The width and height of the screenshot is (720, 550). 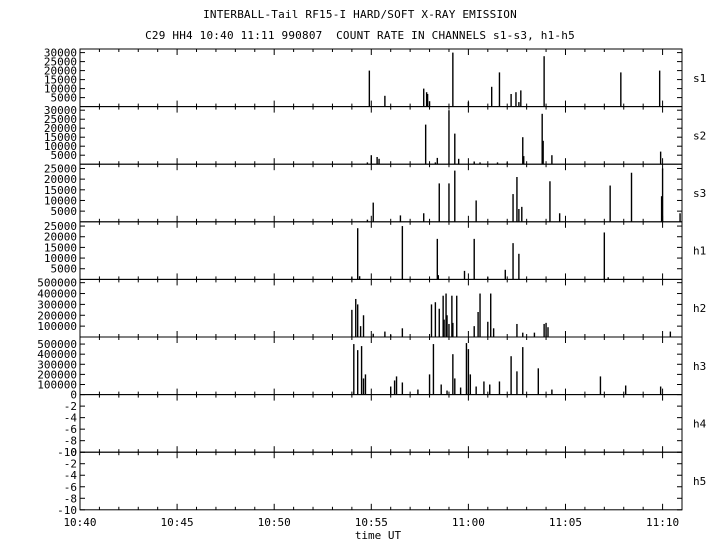 What do you see at coordinates (662, 522) in the screenshot?
I see `x-tick-label: 11:10` at bounding box center [662, 522].